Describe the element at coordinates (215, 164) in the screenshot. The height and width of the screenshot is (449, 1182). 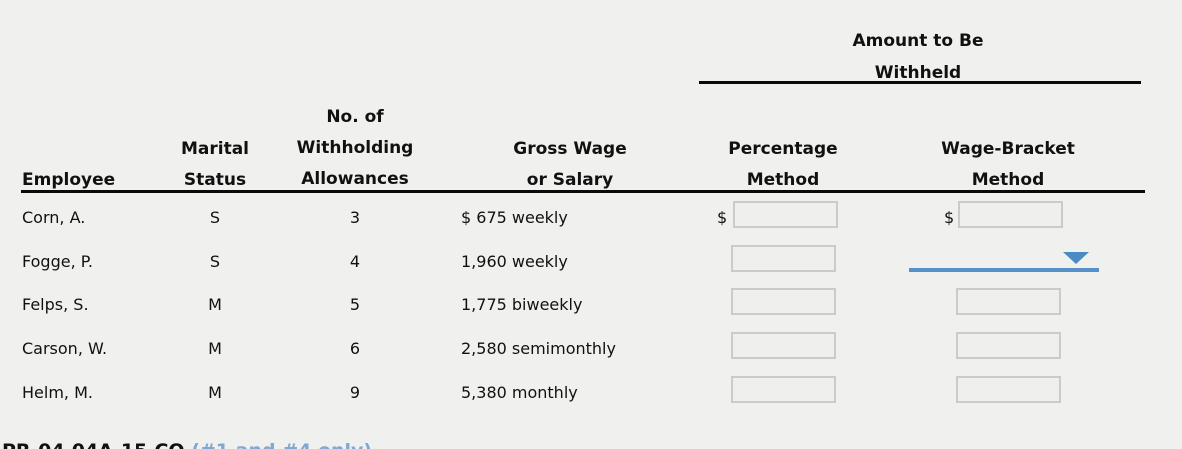
I see `column-header-marital-status: Marital Status` at that location.